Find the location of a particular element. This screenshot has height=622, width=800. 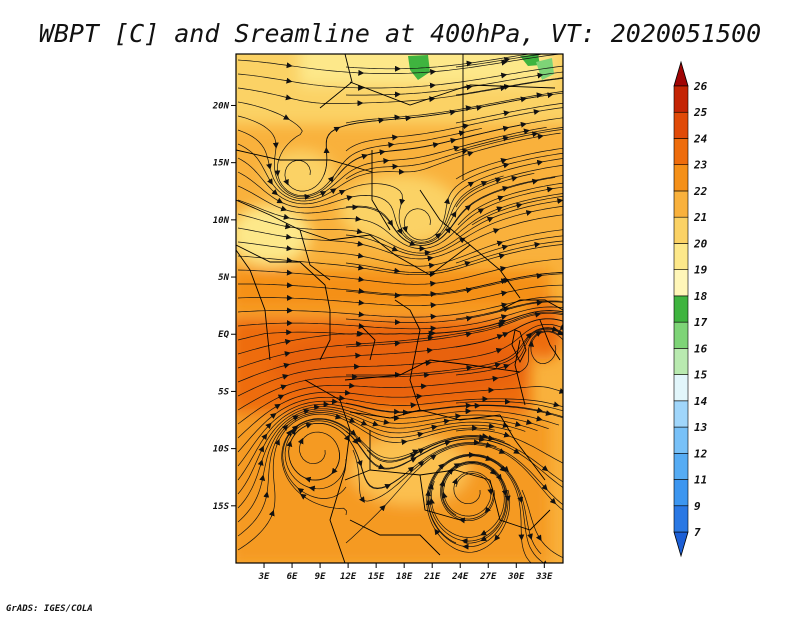

colorbar-label: 13 is located at coordinates (701, 427).